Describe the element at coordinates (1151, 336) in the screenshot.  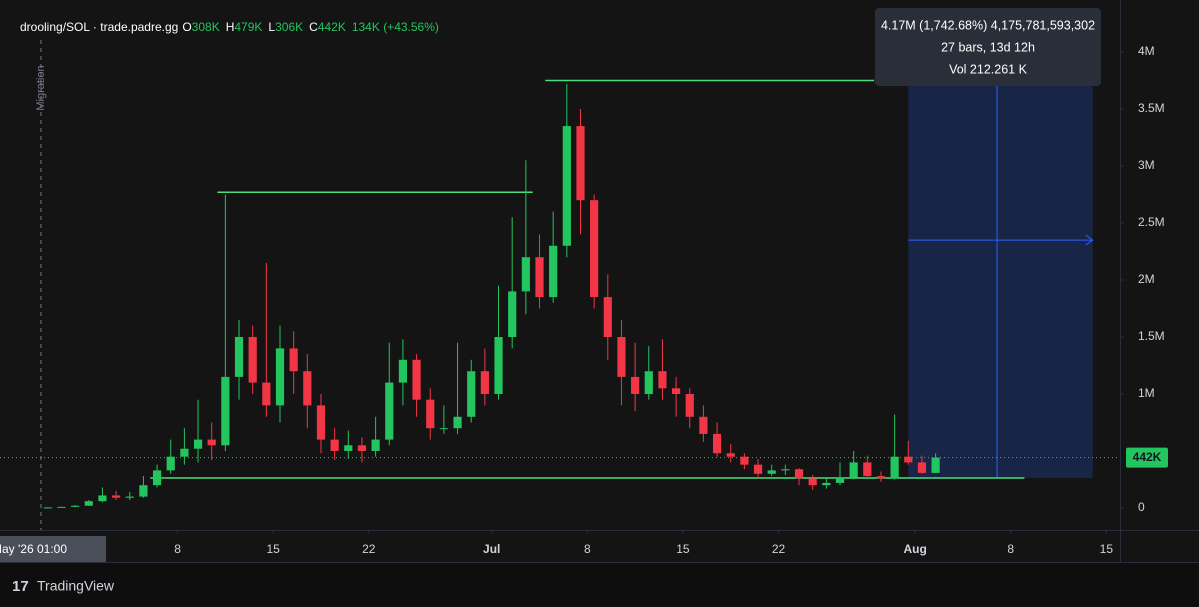
I see `y-tick-label: 1.5M` at that location.